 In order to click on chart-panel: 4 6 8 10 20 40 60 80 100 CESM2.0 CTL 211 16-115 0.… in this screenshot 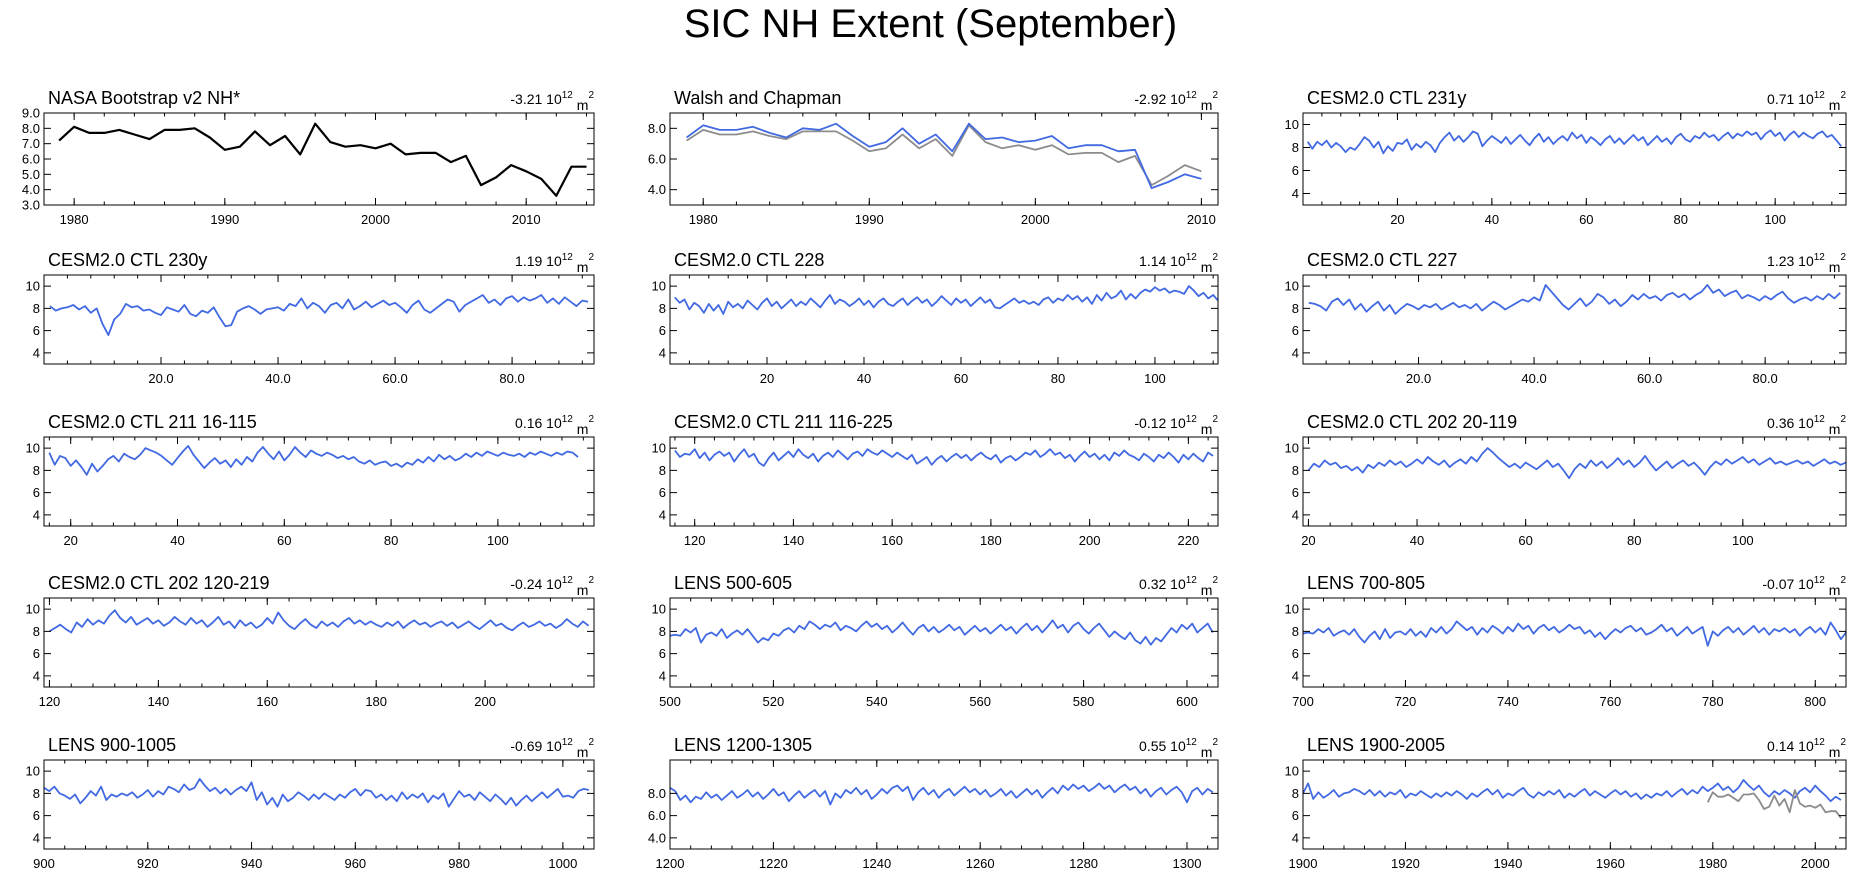, I will do `click(310, 480)`.